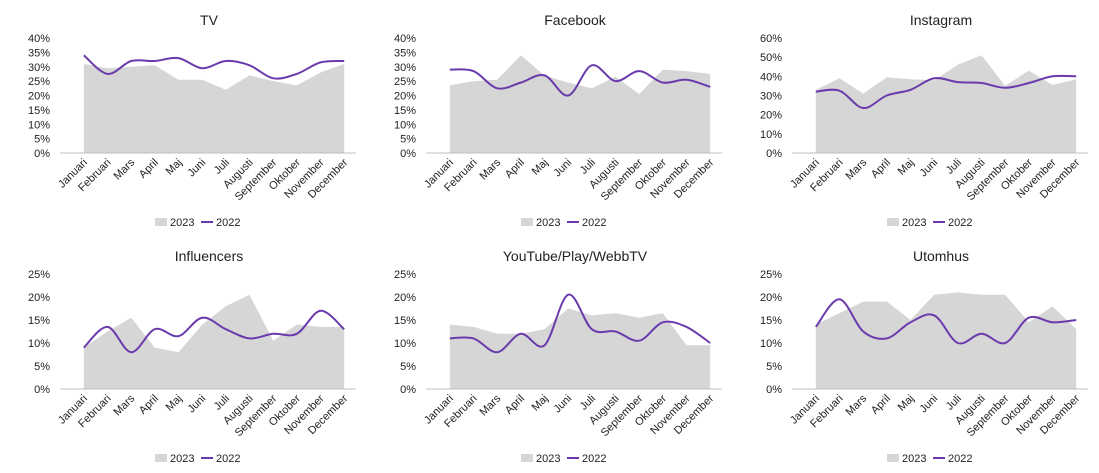 The image size is (1099, 473). Describe the element at coordinates (209, 20) in the screenshot. I see `chart-title: TV` at that location.